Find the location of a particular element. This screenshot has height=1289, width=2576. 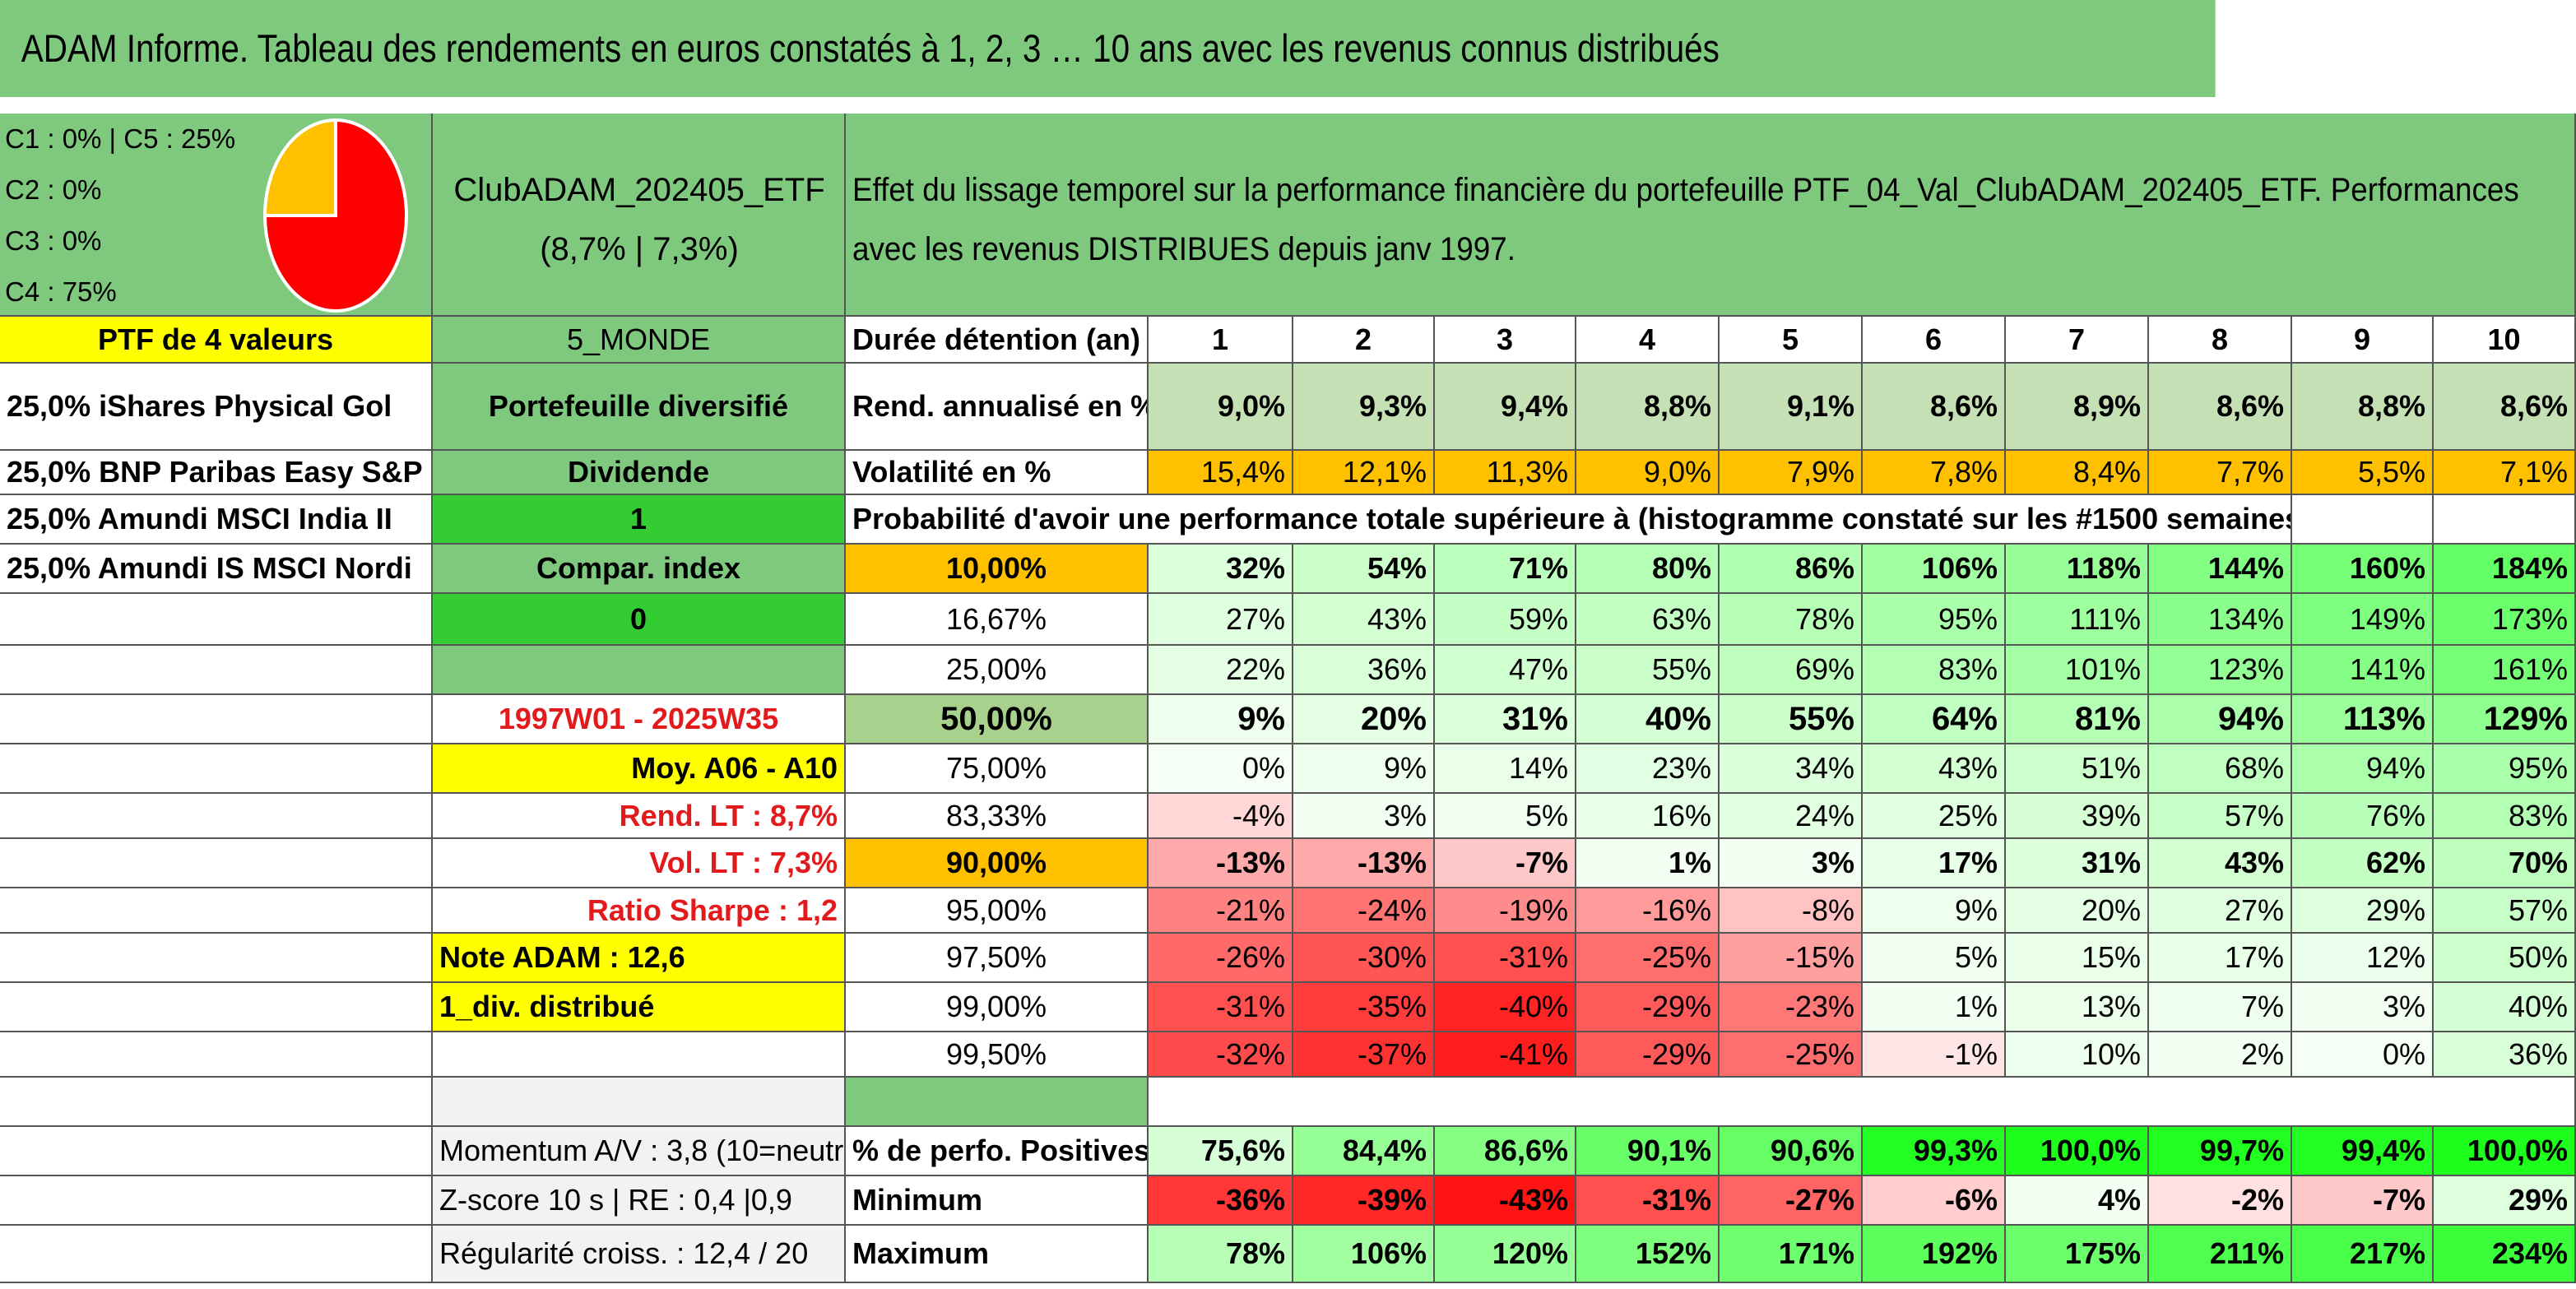

probability-value: -29% is located at coordinates (1648, 1007).